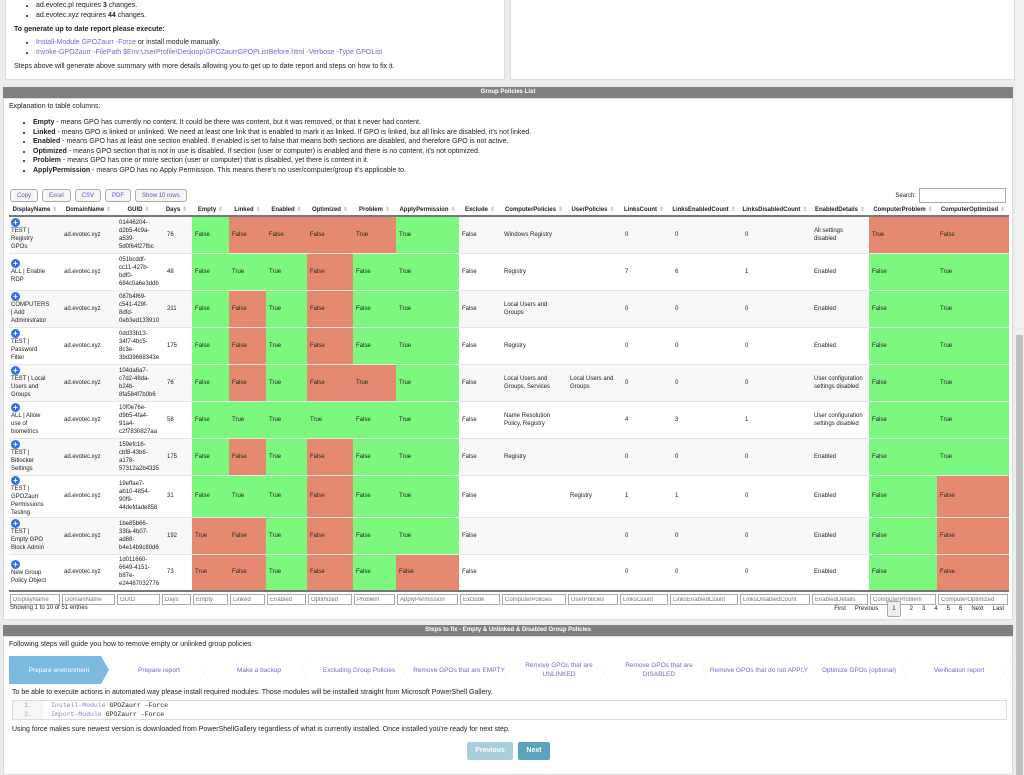 This screenshot has width=1024, height=775. I want to click on page-5: 5, so click(948, 609).